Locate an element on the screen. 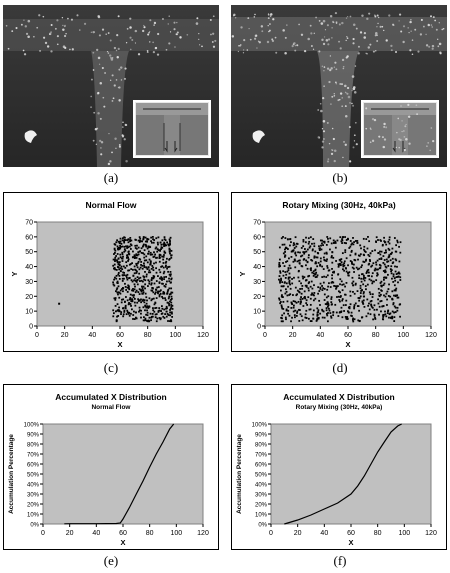  y-tick-label: 70% is located at coordinates (261, 456).